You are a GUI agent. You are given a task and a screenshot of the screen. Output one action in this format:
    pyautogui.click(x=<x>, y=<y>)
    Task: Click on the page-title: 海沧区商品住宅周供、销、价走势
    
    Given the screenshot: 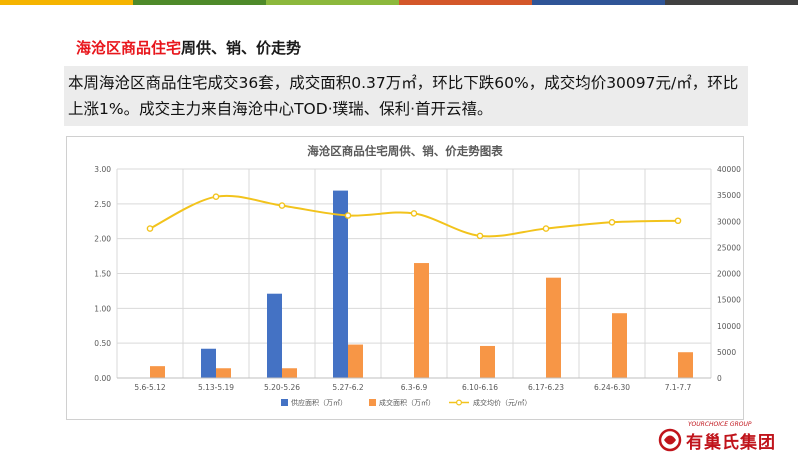 What is the action you would take?
    pyautogui.click(x=188, y=47)
    